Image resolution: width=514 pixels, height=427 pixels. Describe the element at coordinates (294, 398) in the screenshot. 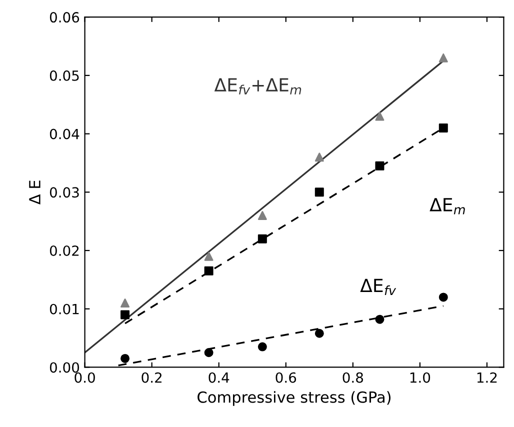

I see `x-axis-title: Compressive stress (GPa)` at that location.